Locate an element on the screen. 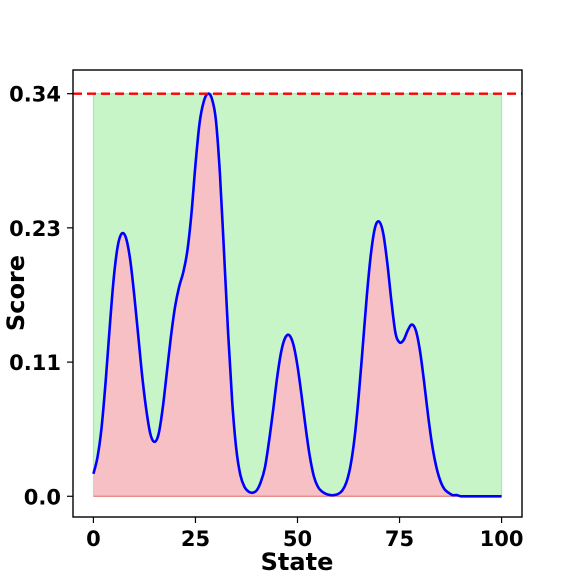 This screenshot has height=581, width=581. x-axis-label: State is located at coordinates (297, 562).